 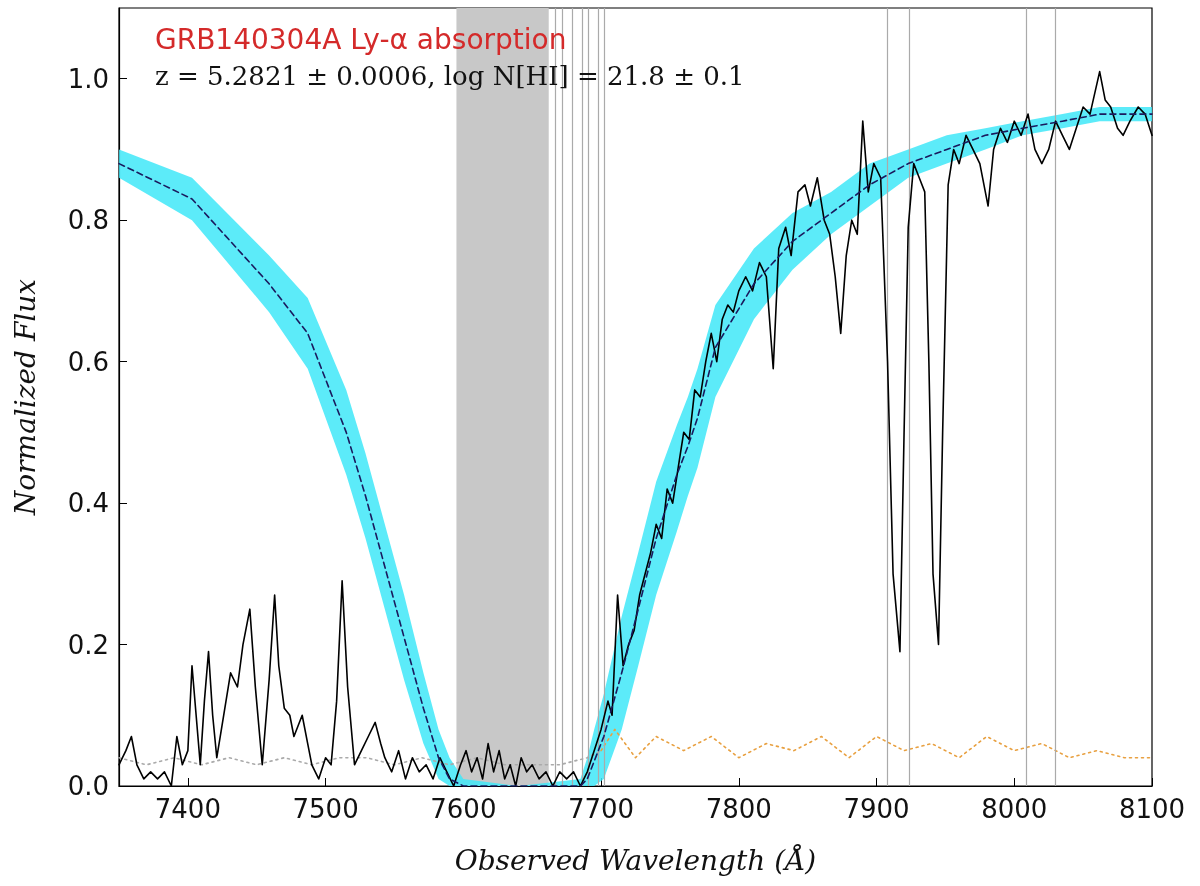 I want to click on line-series, so click(x=876, y=743).